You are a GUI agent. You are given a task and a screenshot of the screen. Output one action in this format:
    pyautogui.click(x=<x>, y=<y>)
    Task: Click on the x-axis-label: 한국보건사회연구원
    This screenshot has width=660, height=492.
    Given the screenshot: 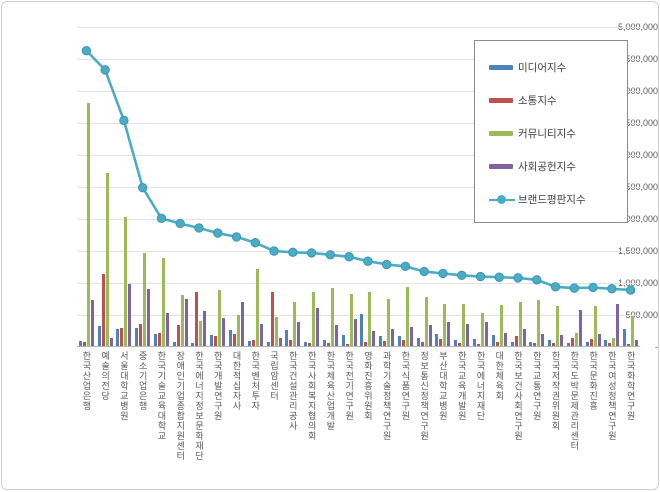 What is the action you would take?
    pyautogui.click(x=518, y=396)
    